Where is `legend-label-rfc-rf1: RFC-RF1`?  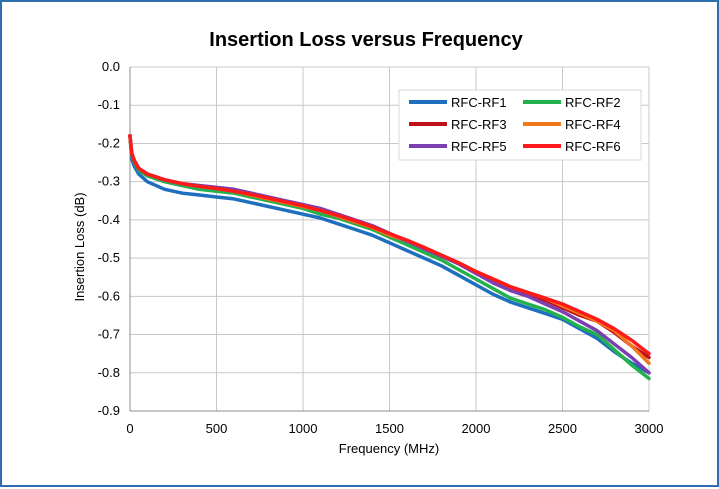 legend-label-rfc-rf1: RFC-RF1 is located at coordinates (479, 102).